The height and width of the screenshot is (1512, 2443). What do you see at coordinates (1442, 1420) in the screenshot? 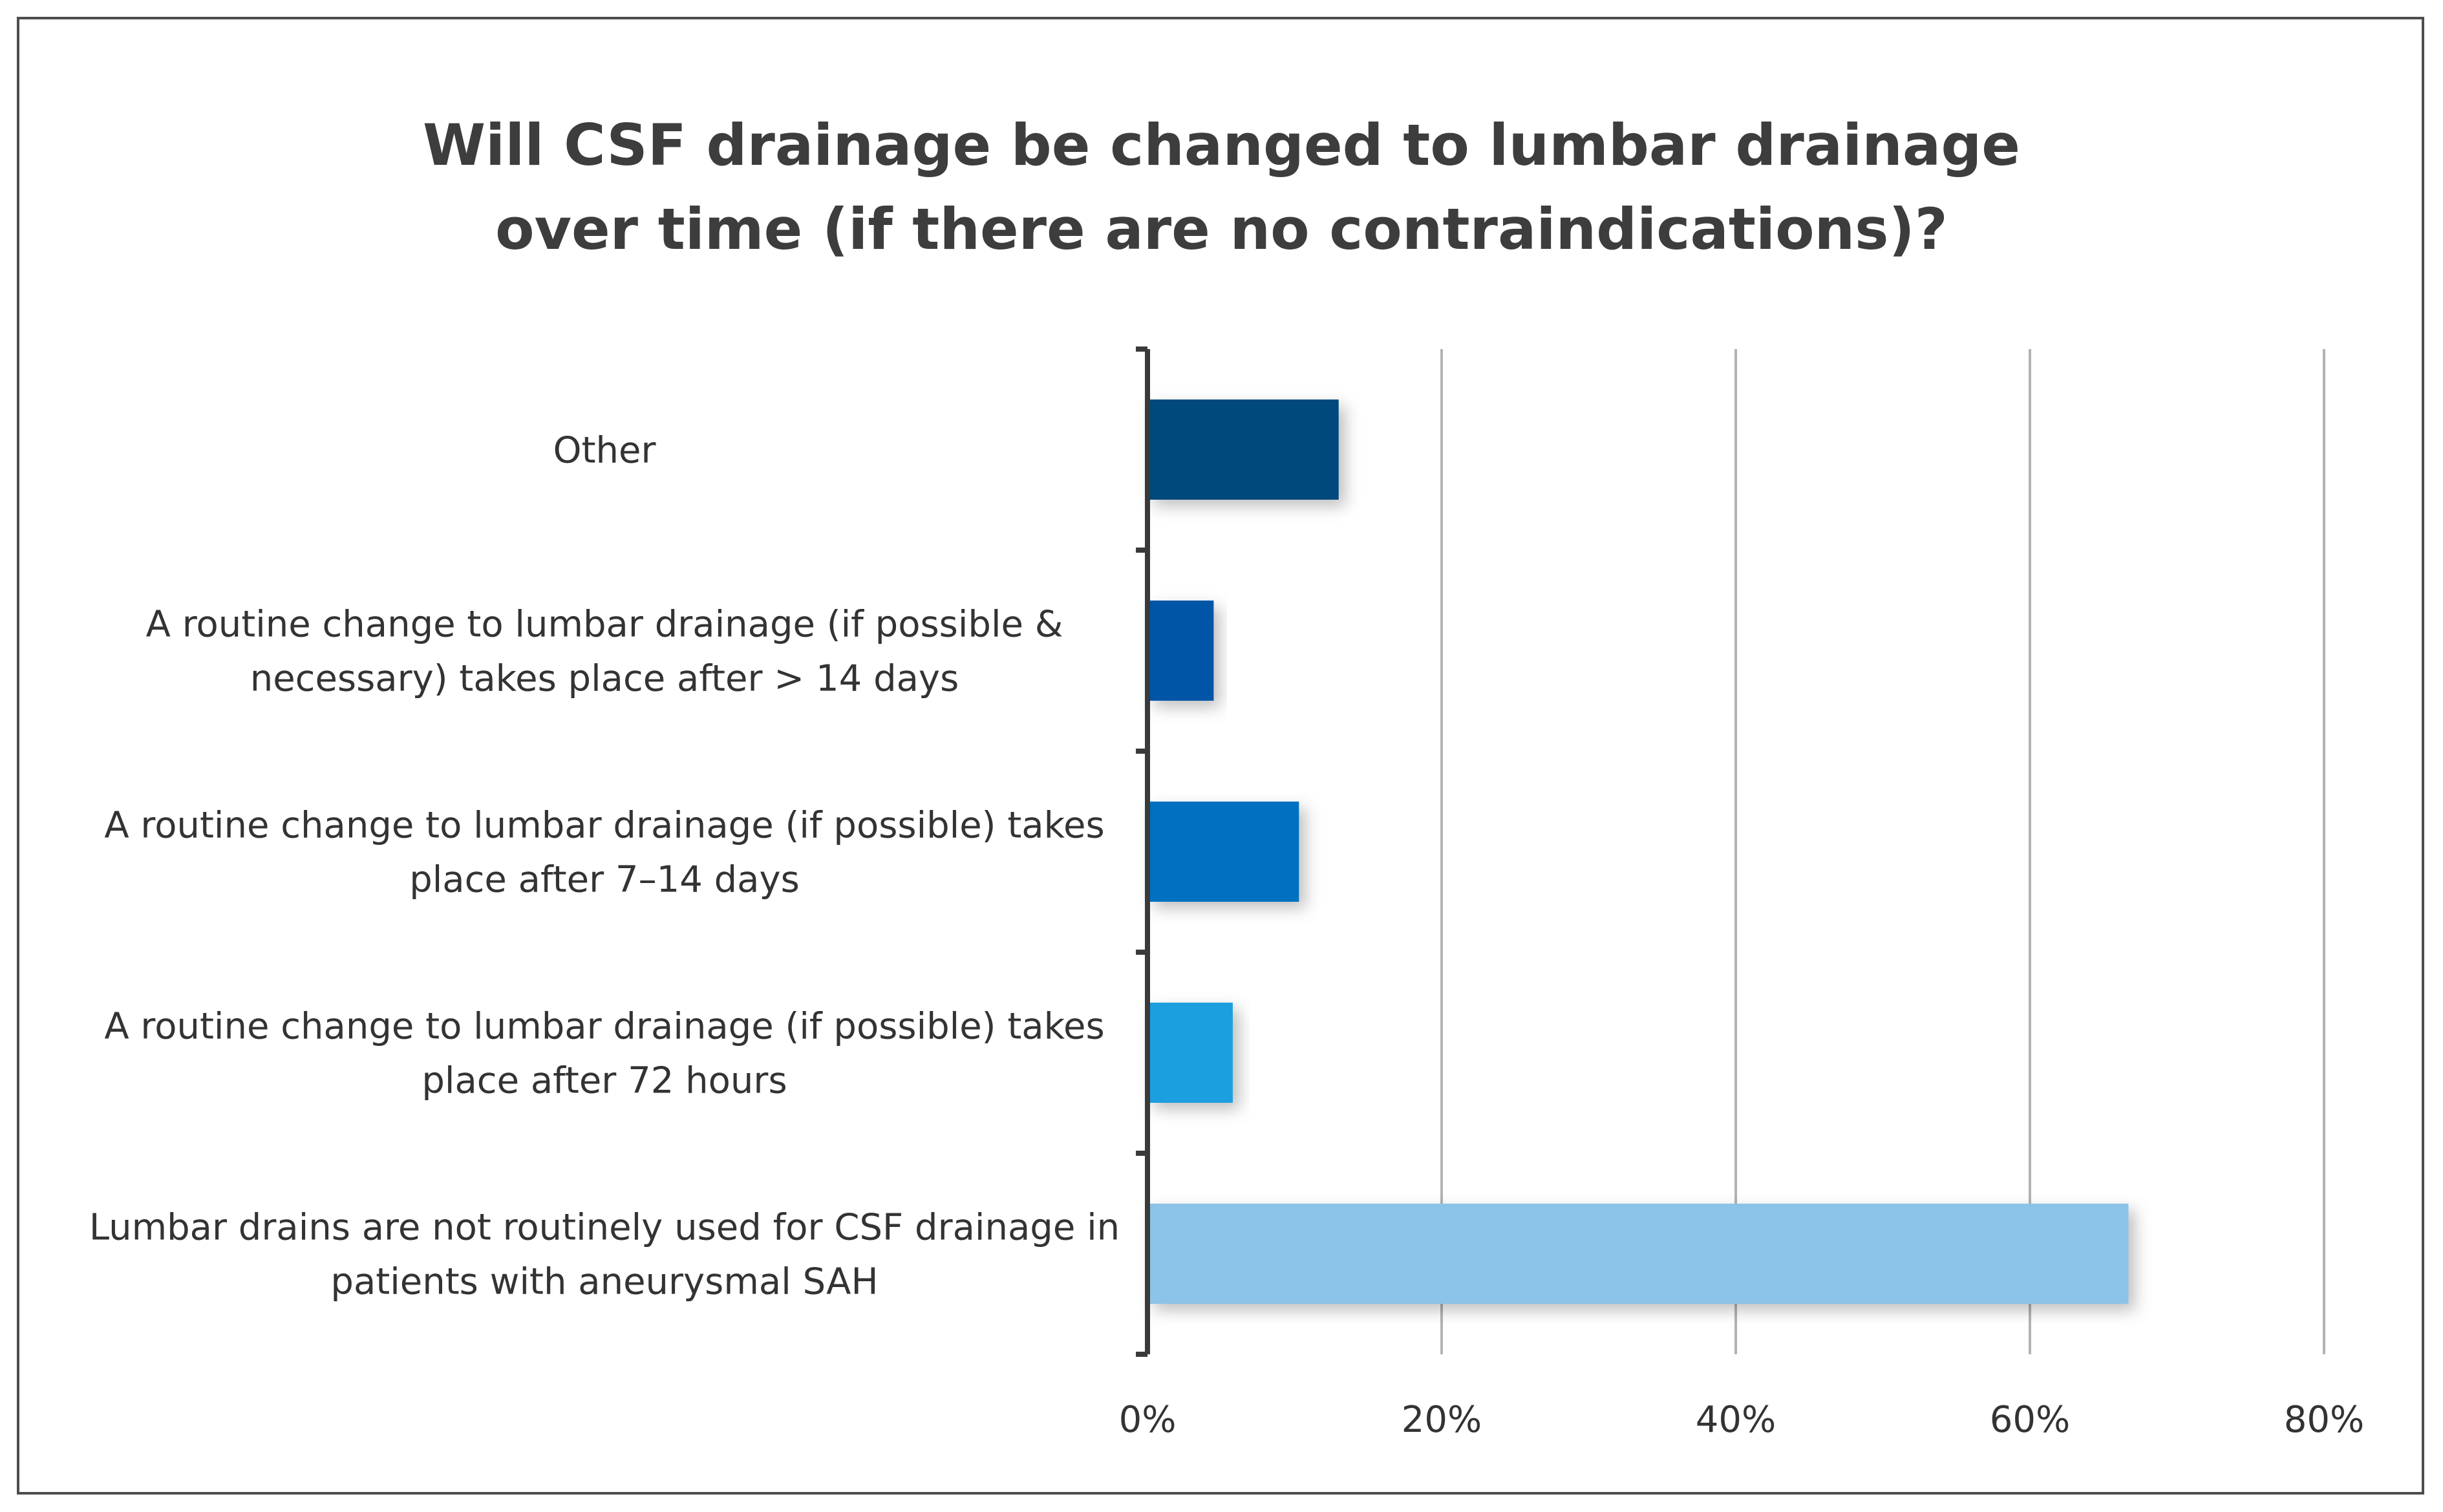
I see `x-tick-label-20: 20%` at bounding box center [1442, 1420].